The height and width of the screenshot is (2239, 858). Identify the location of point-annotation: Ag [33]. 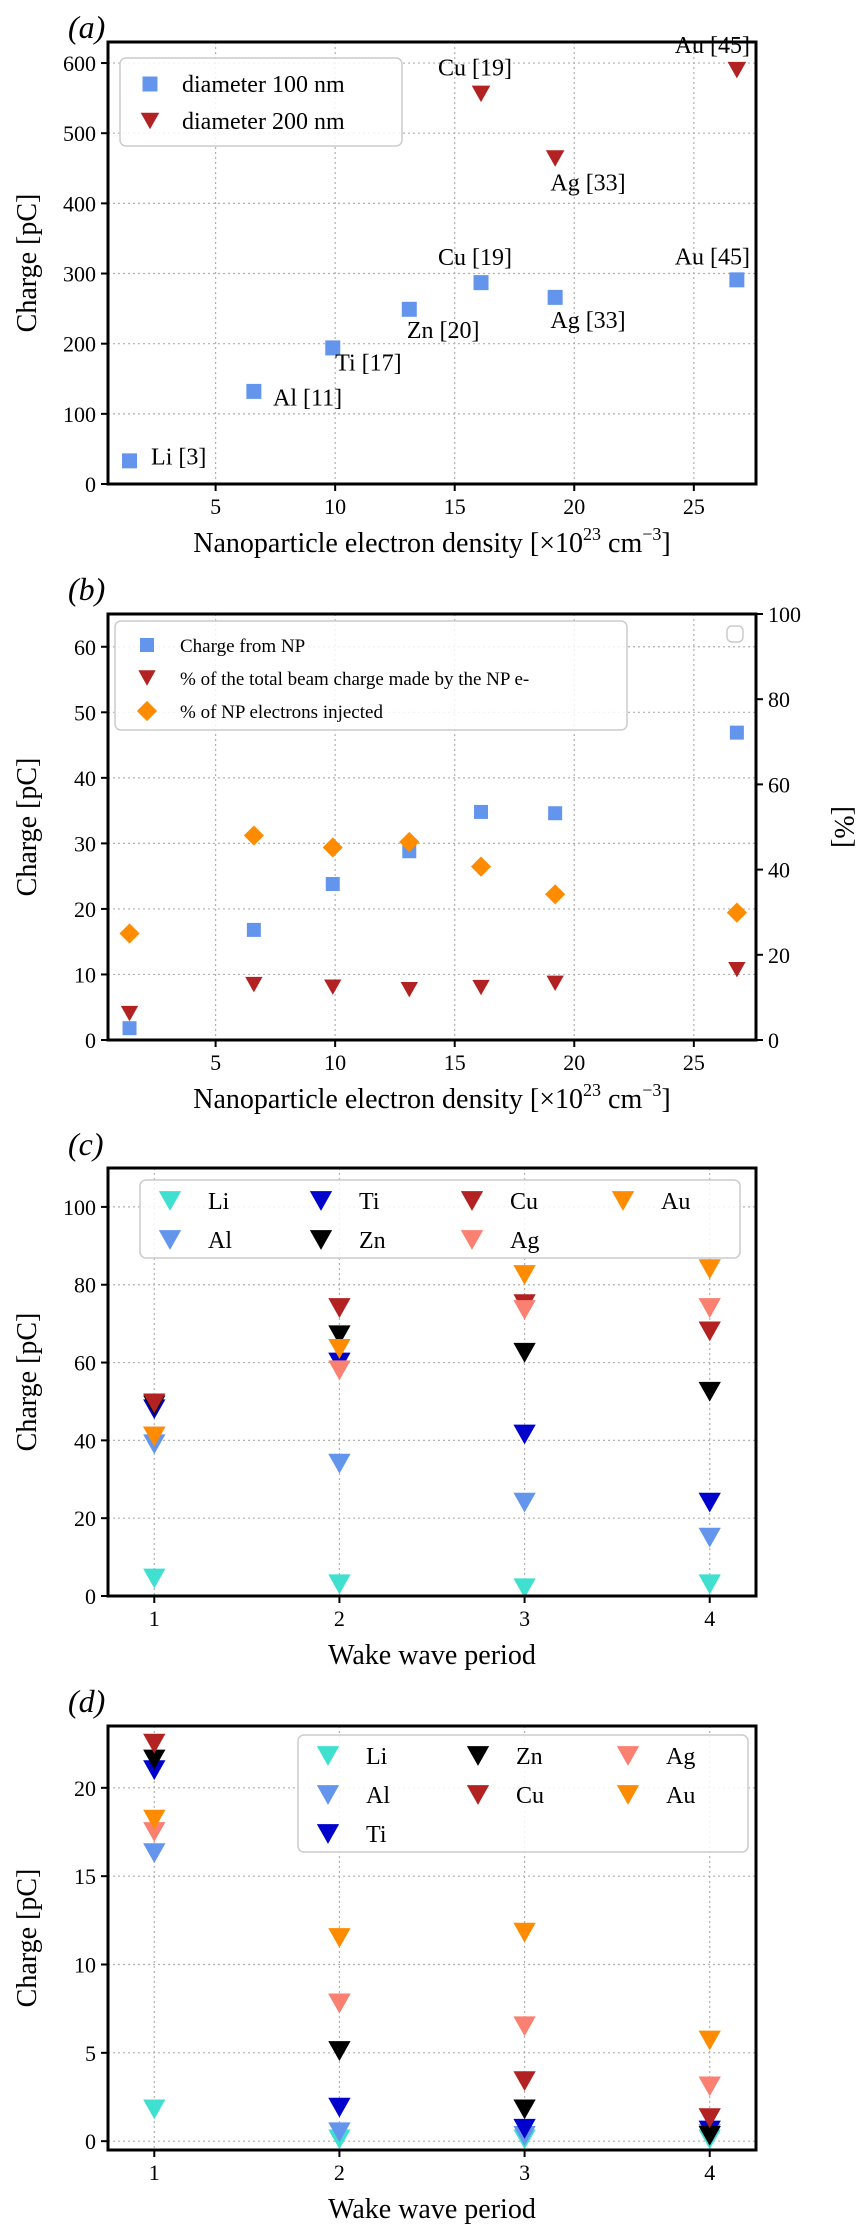
(587, 321).